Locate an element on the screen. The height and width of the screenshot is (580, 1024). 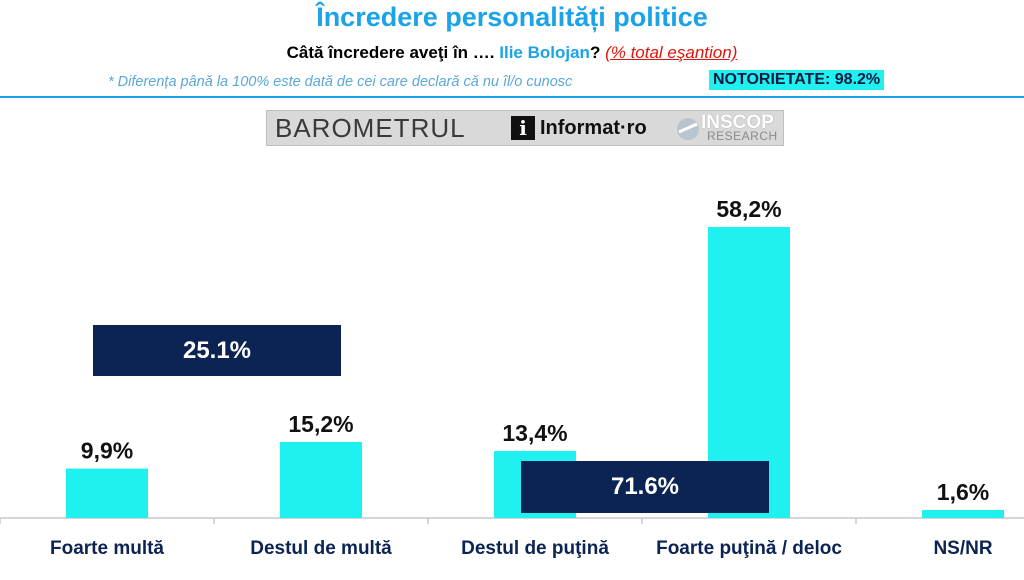
bar-value-label: 15,2% is located at coordinates (320, 424).